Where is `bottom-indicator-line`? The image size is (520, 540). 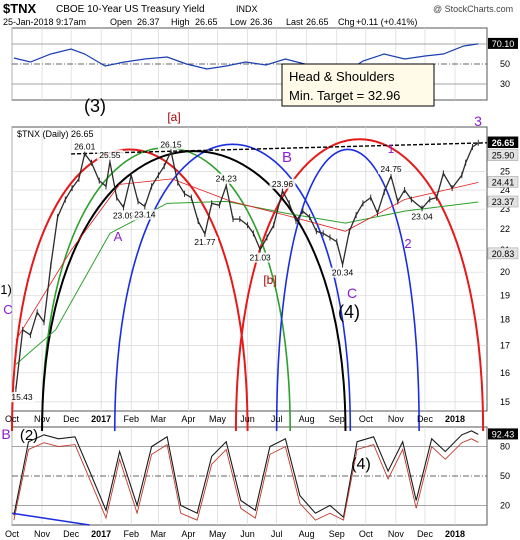 bottom-indicator-line is located at coordinates (246, 474).